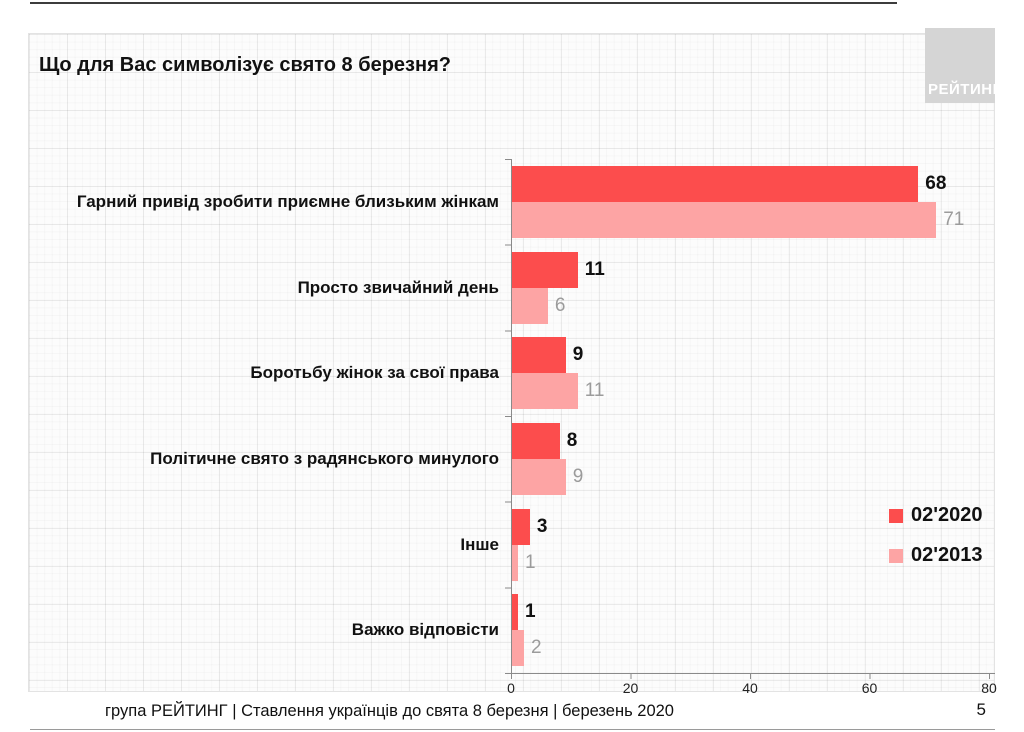  I want to click on bar-row-2013: 9, so click(548, 477).